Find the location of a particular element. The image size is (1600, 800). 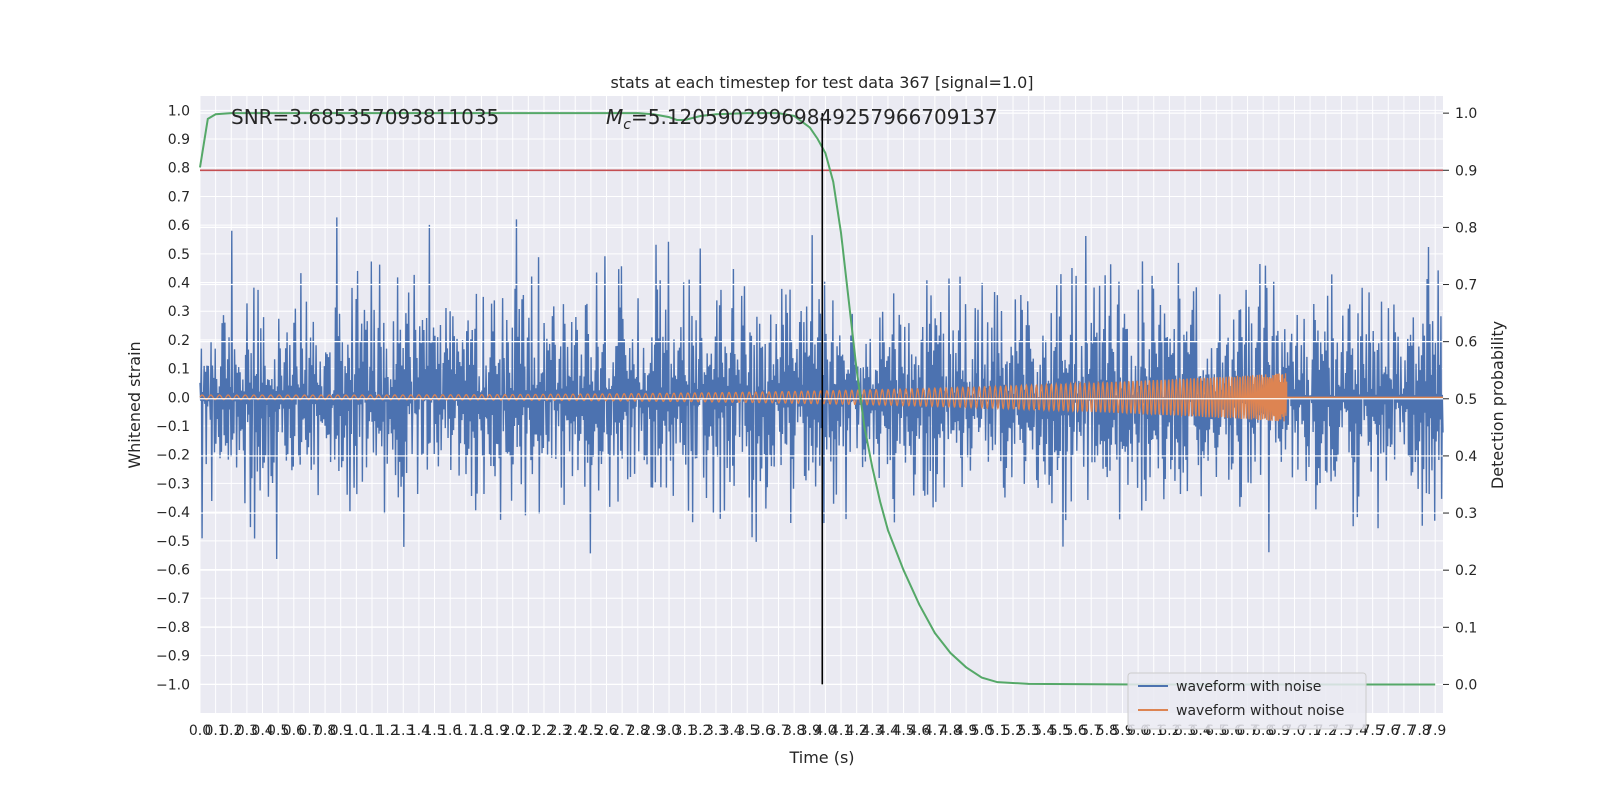

x-tick-label: 0.5 is located at coordinates (278, 731).